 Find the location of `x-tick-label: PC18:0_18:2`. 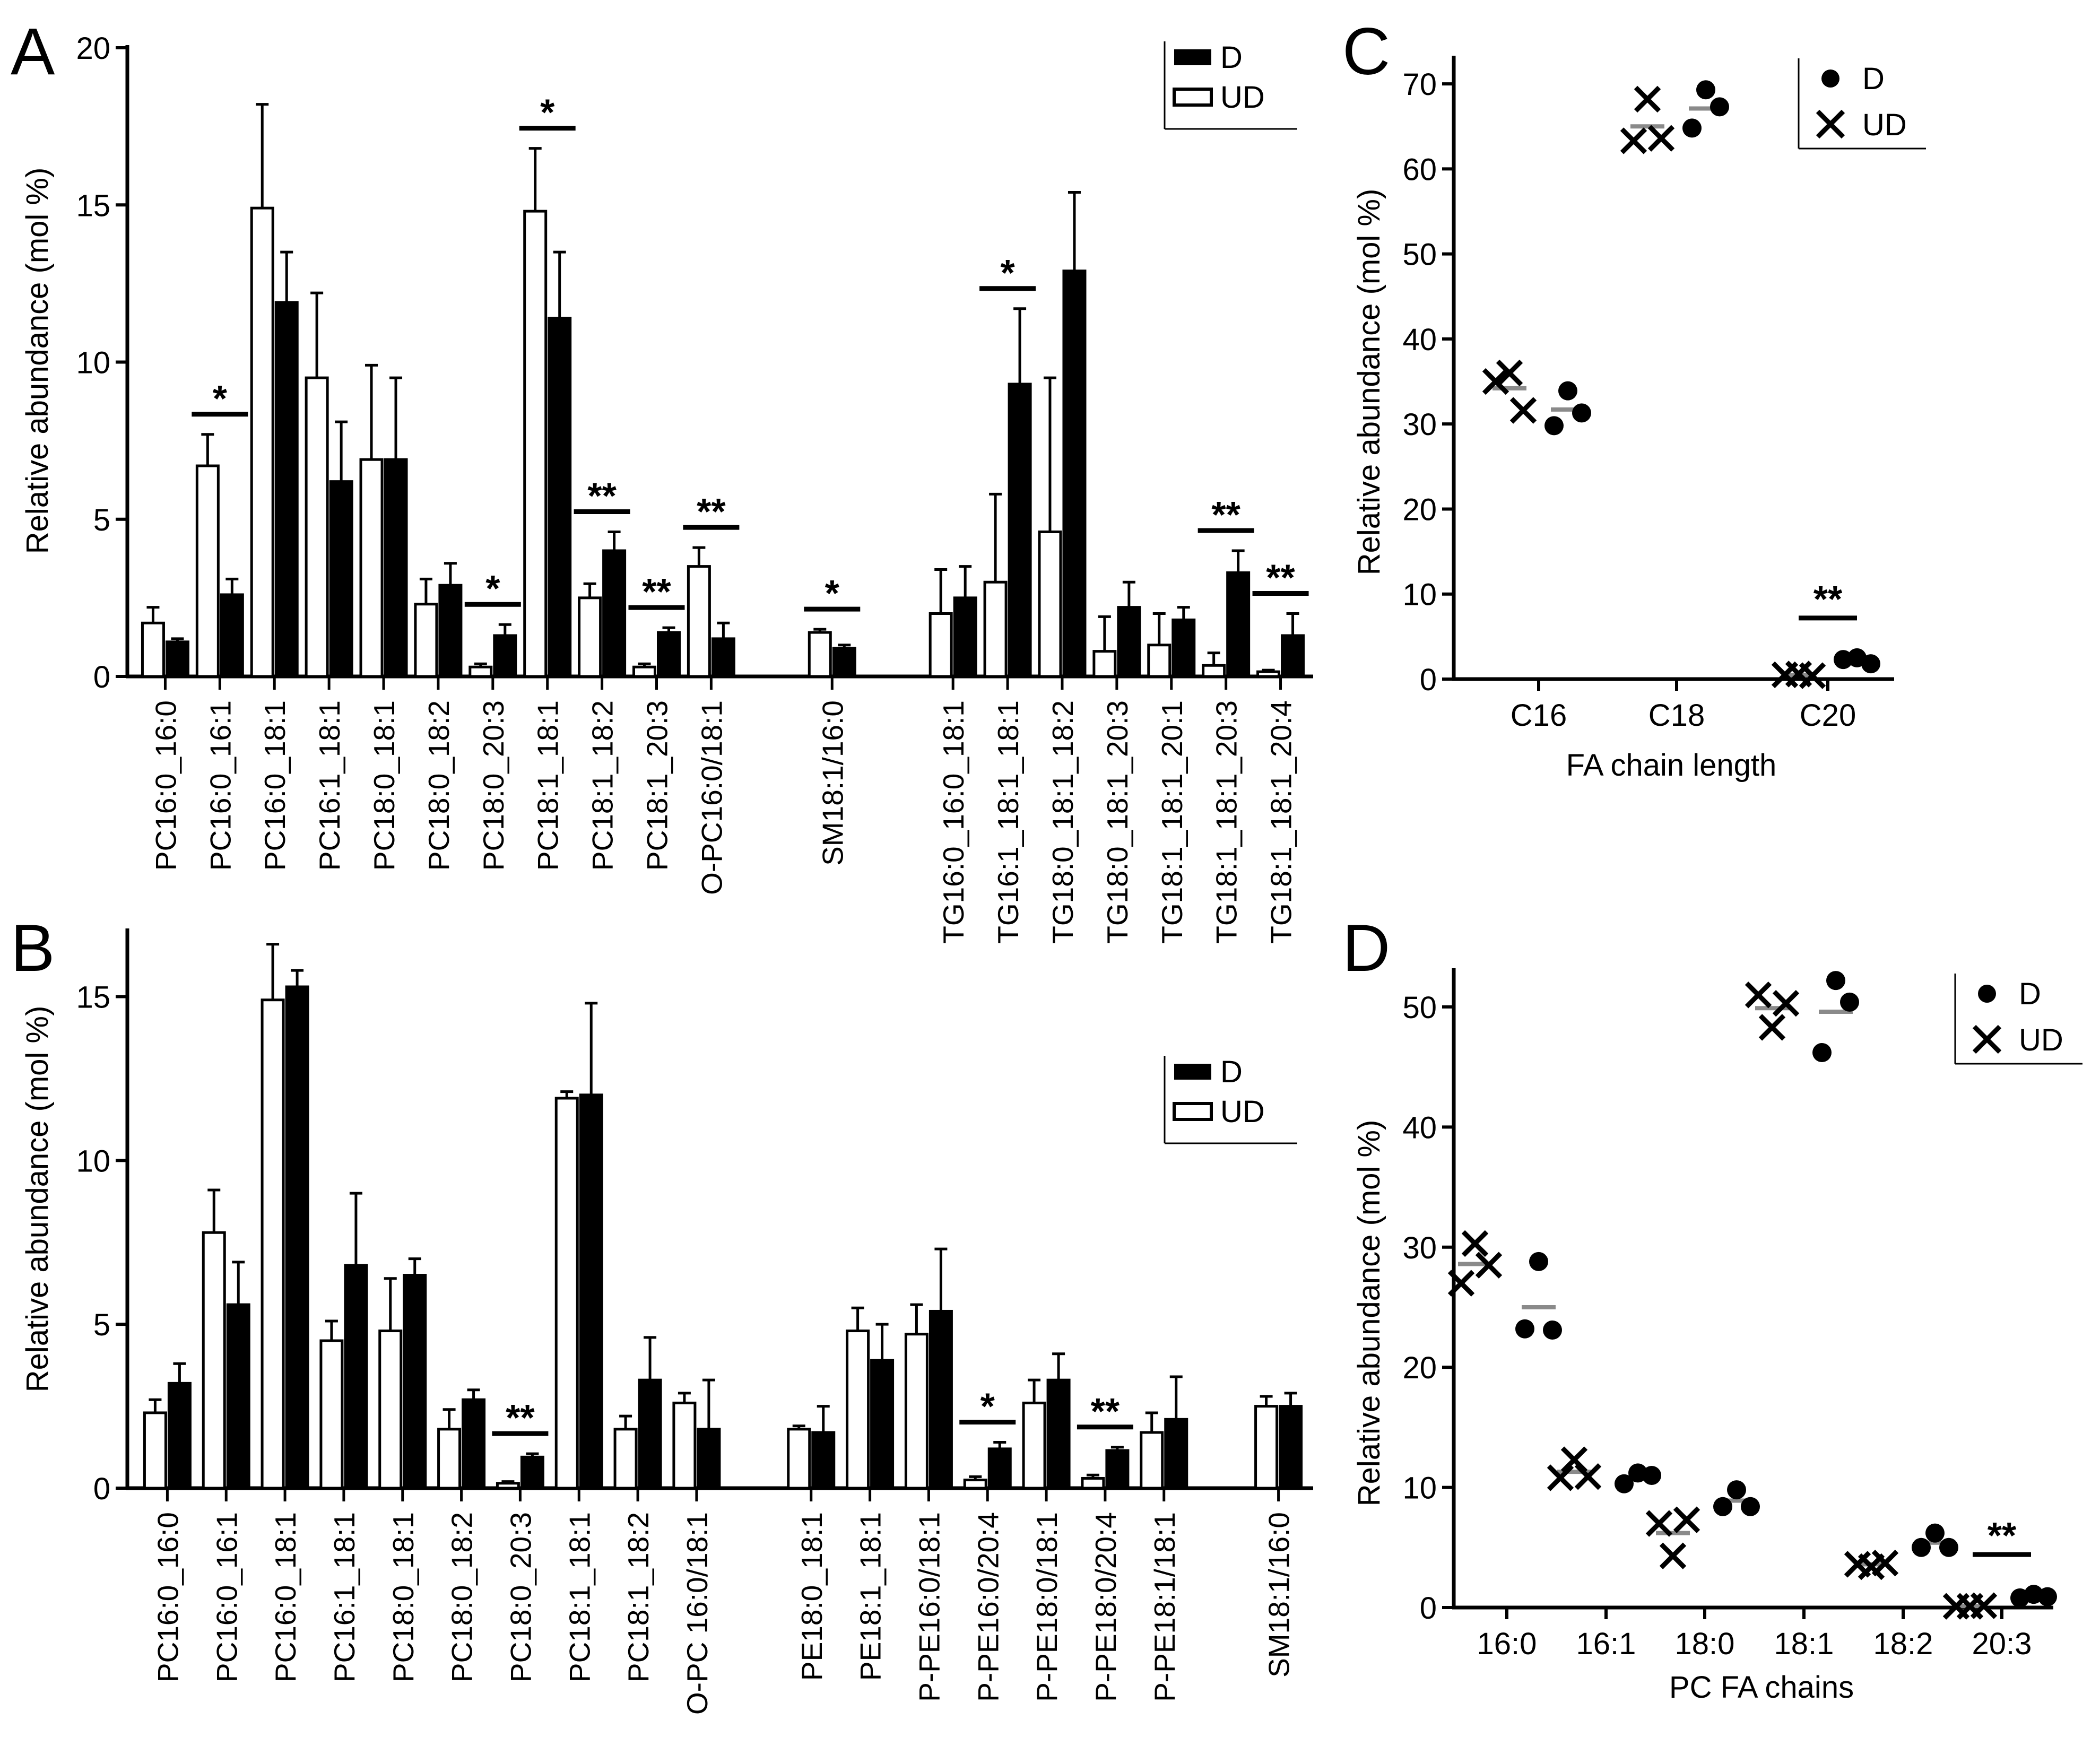

x-tick-label: PC18:0_18:2 is located at coordinates (462, 1597).